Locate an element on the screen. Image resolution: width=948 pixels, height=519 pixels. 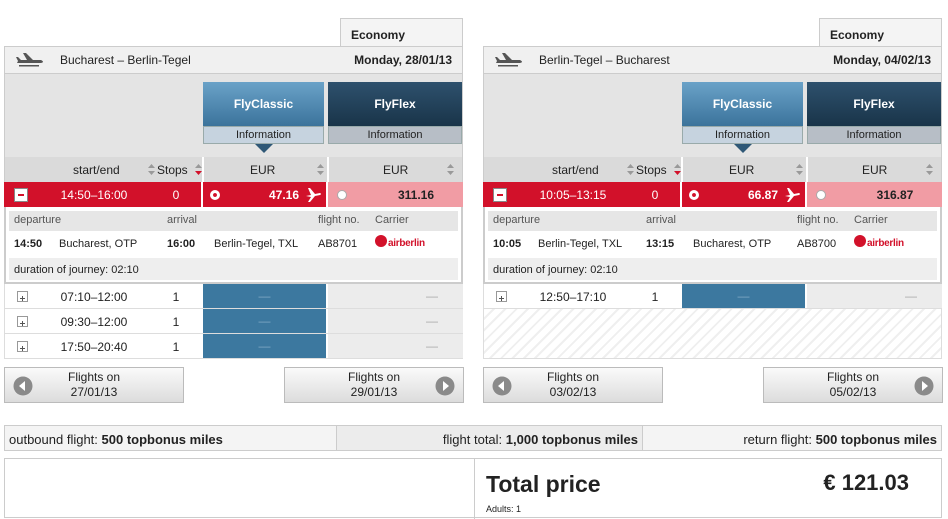
flight-number: AB8700 is located at coordinates (817, 244).